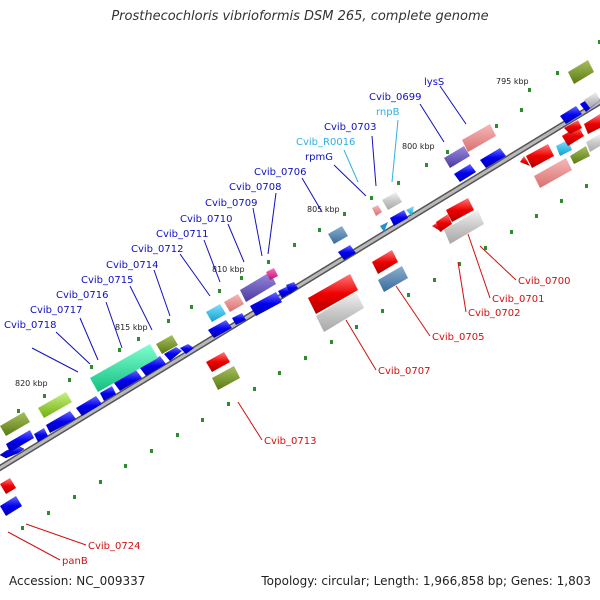 The height and width of the screenshot is (600, 600). What do you see at coordinates (182, 234) in the screenshot?
I see `gene-label: Cvib_0711` at bounding box center [182, 234].